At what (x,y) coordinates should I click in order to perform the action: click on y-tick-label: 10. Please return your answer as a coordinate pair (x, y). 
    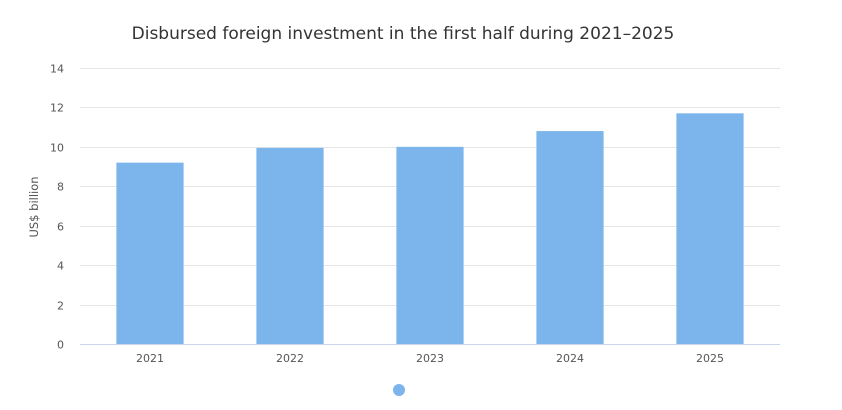
    Looking at the image, I should click on (57, 148).